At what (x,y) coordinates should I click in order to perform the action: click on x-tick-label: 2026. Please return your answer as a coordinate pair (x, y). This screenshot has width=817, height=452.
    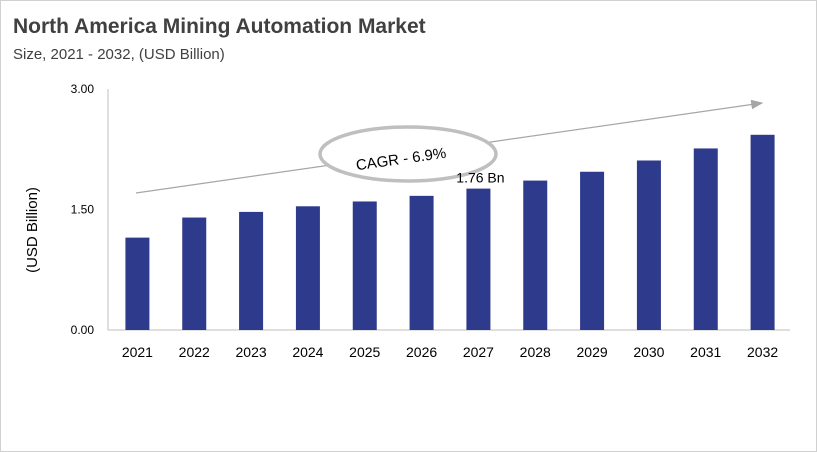
    Looking at the image, I should click on (421, 352).